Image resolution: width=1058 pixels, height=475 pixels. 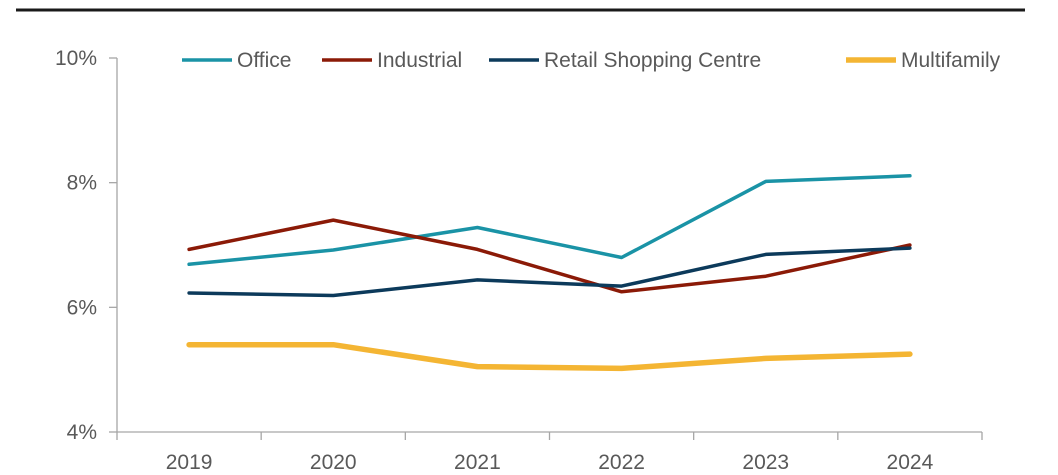 What do you see at coordinates (264, 60) in the screenshot?
I see `legend-label-office: Office` at bounding box center [264, 60].